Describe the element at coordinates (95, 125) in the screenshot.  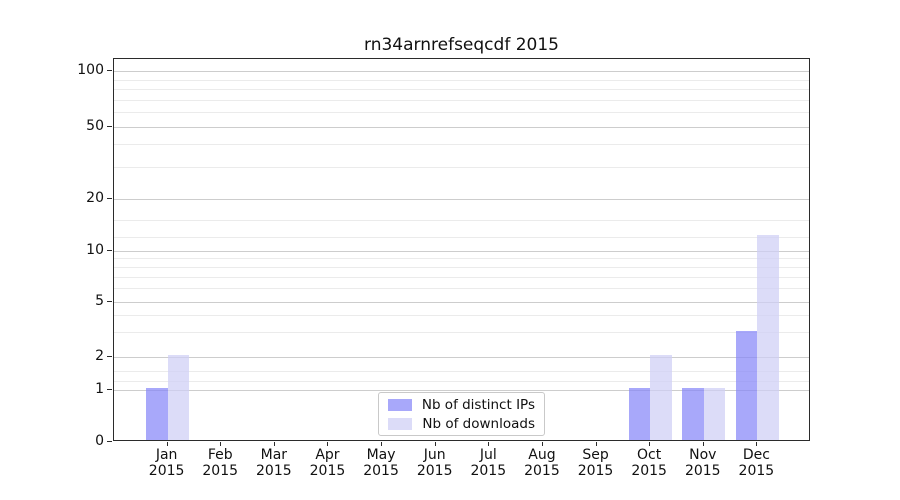
I see `y-tick-label: 50` at that location.